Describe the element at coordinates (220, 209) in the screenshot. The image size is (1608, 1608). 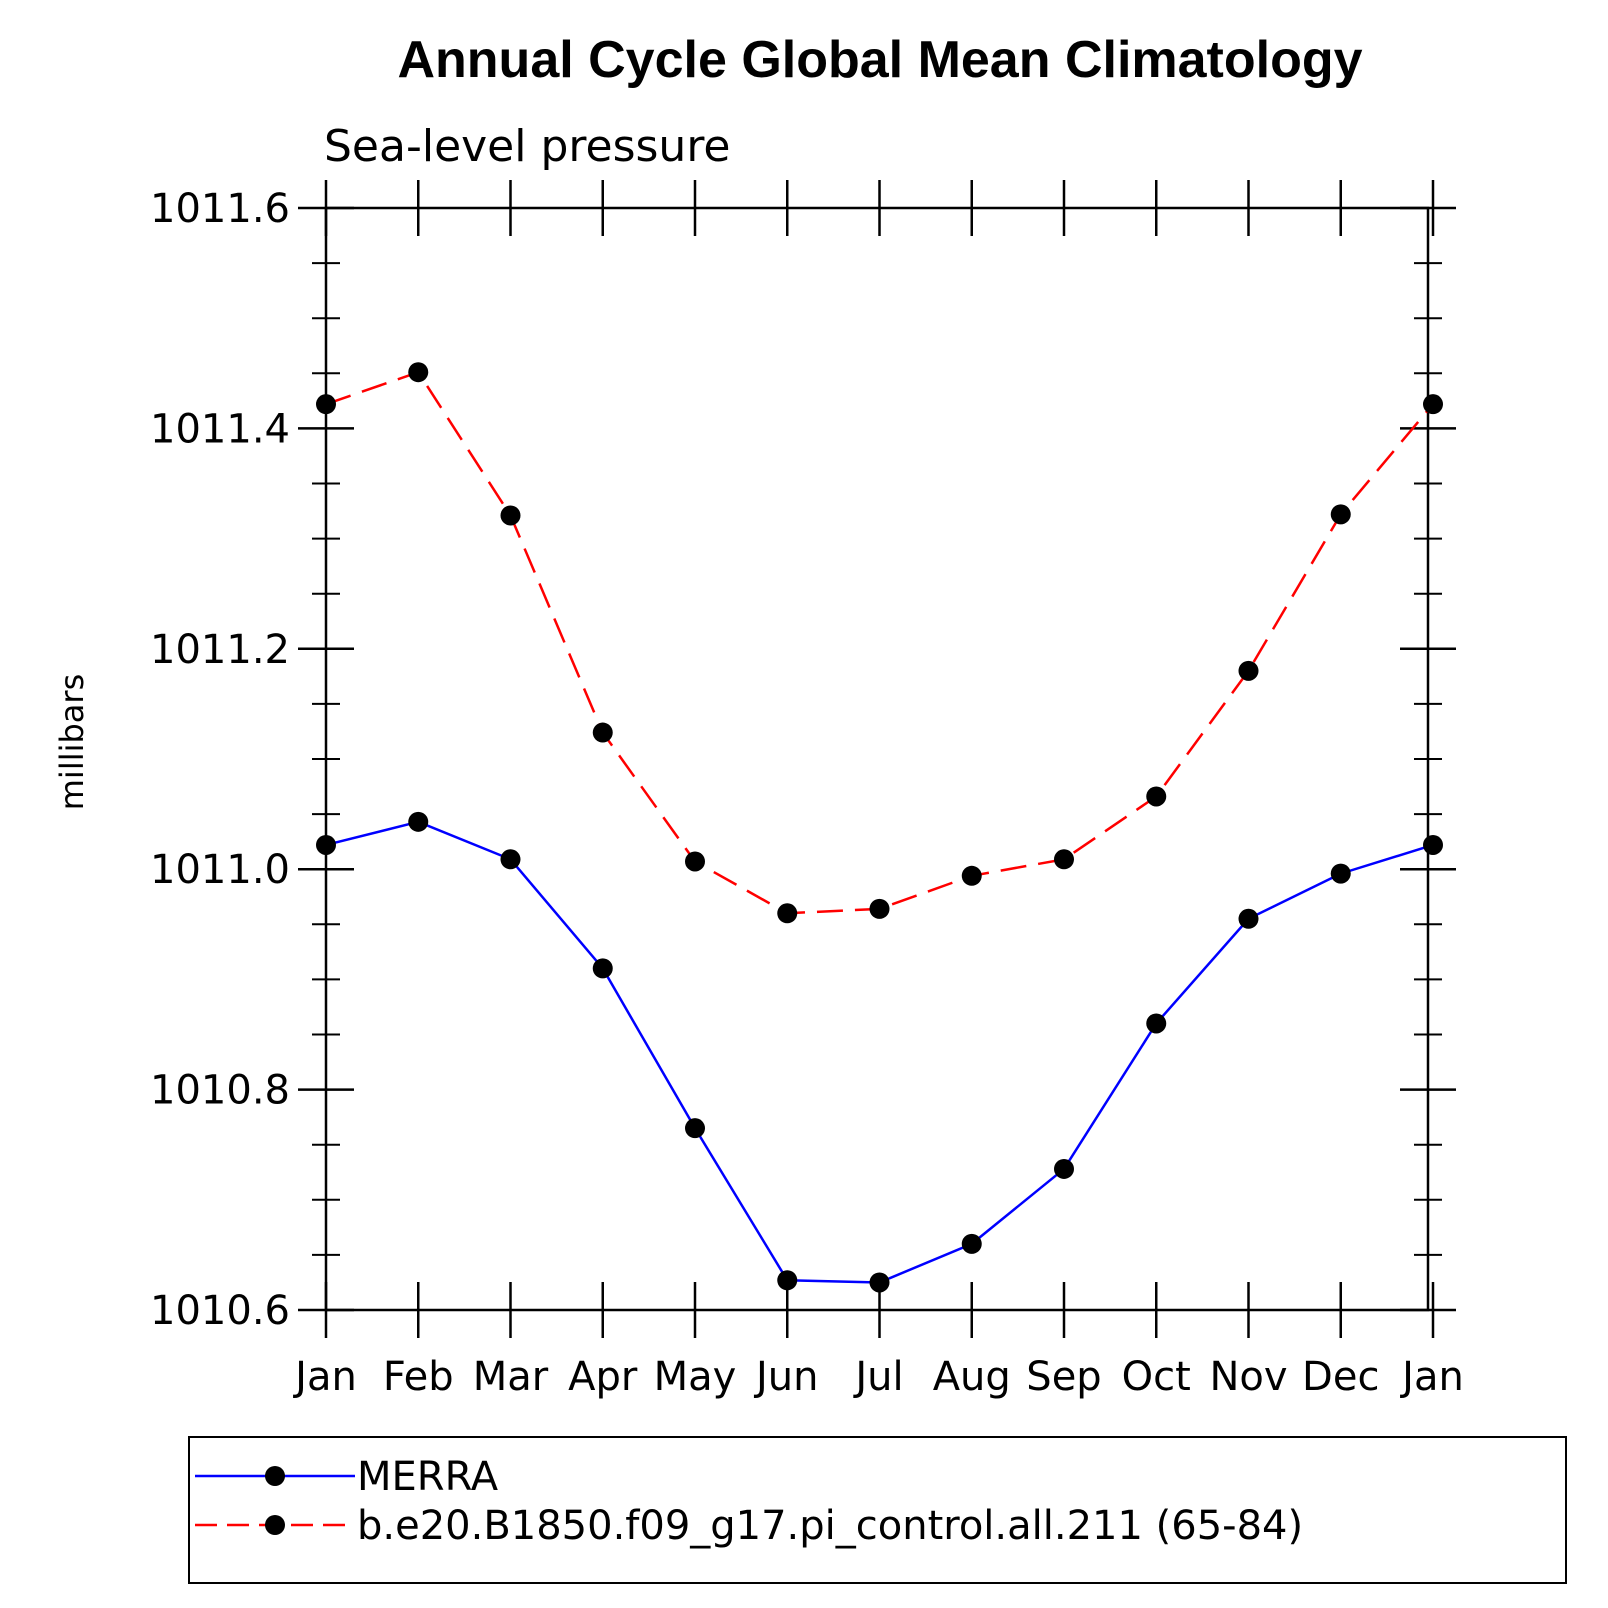
I see `y-tick-label: 1011.6` at that location.